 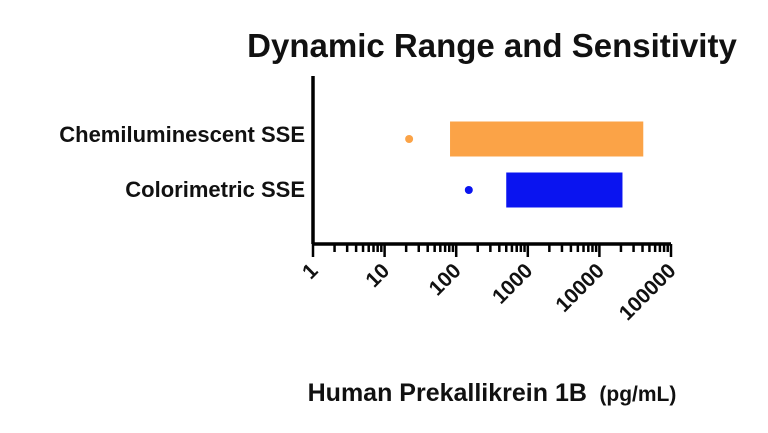 What do you see at coordinates (468, 190) in the screenshot?
I see `sensitivity-point-colorimetric` at bounding box center [468, 190].